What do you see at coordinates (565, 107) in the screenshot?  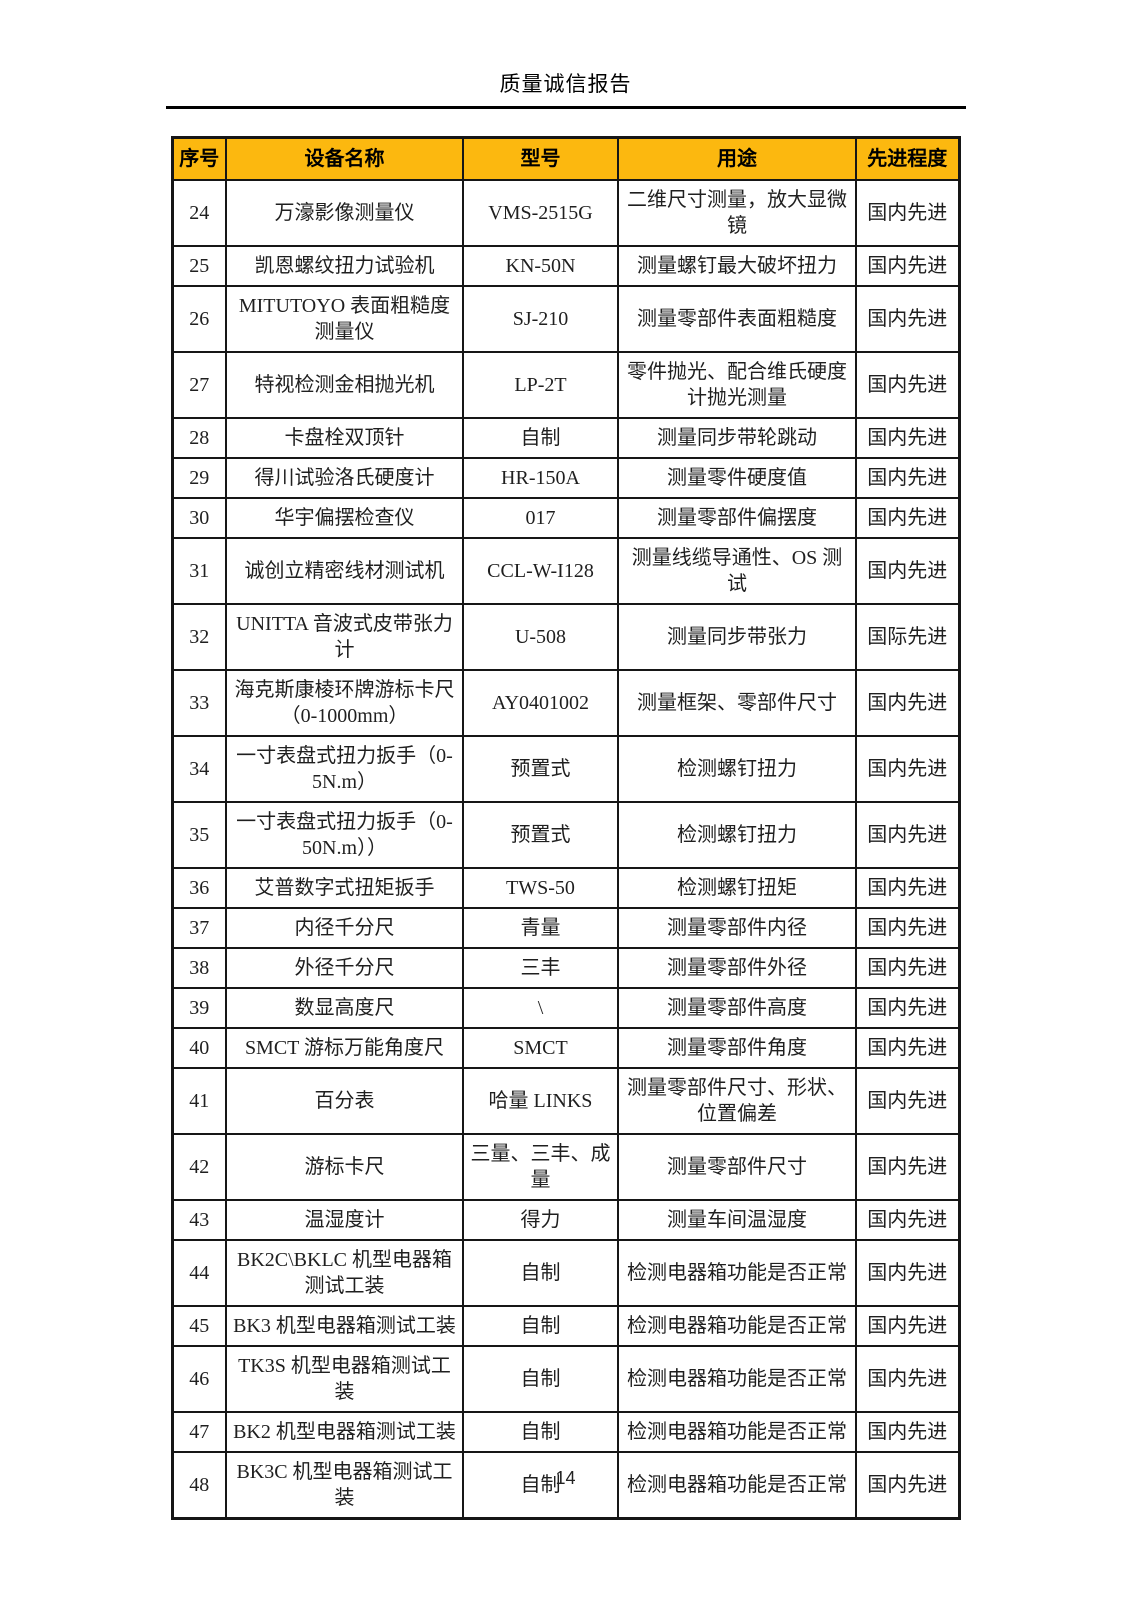 I see `title-divider` at bounding box center [565, 107].